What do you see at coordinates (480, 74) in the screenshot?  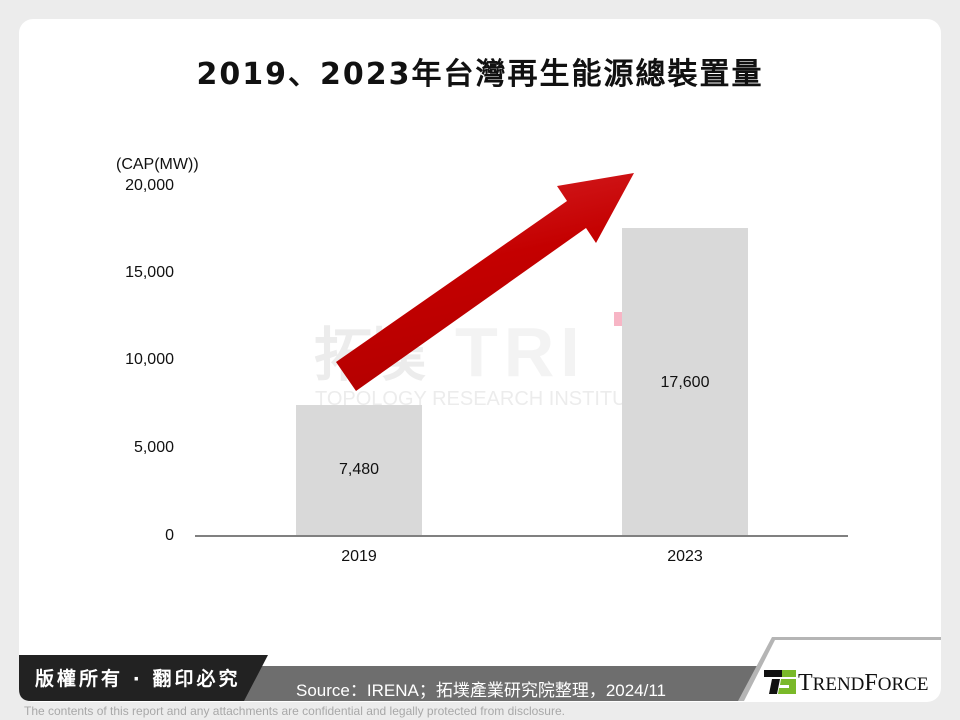 I see `chart-title: 2019、2023年台灣再生能源總裝置量` at bounding box center [480, 74].